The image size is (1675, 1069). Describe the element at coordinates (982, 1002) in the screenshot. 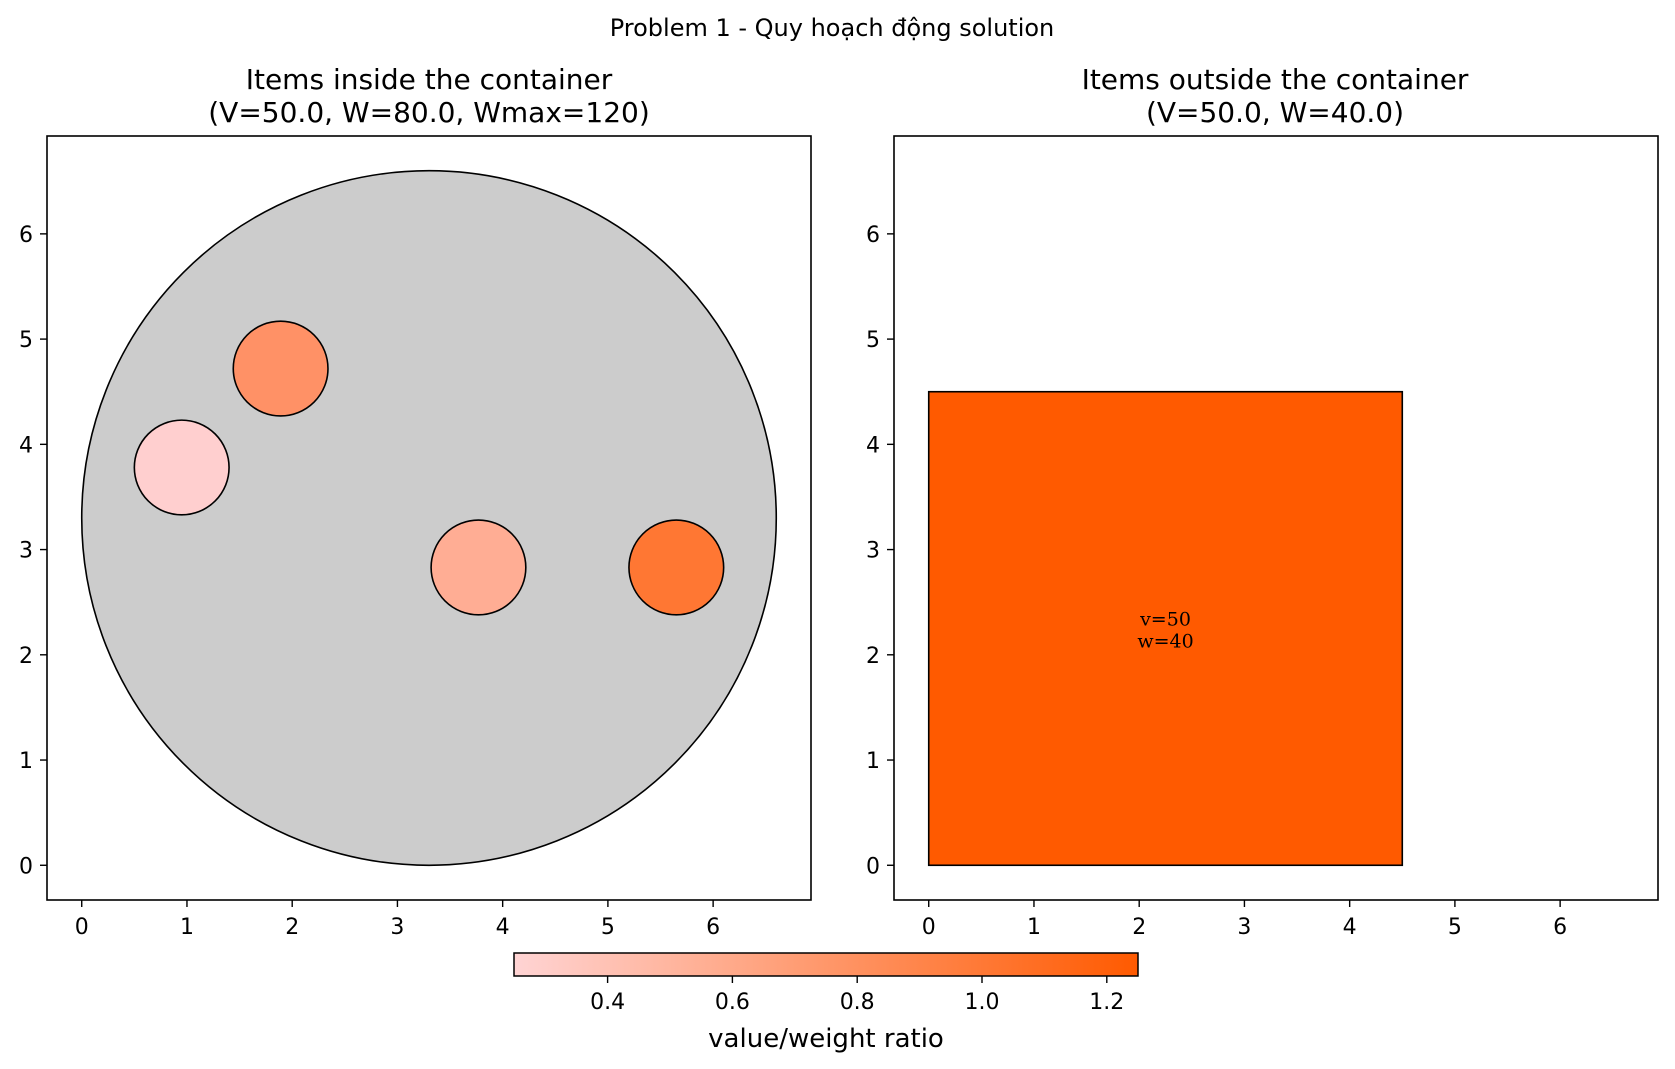

I see `colorbar-tick-label: 1.0` at that location.